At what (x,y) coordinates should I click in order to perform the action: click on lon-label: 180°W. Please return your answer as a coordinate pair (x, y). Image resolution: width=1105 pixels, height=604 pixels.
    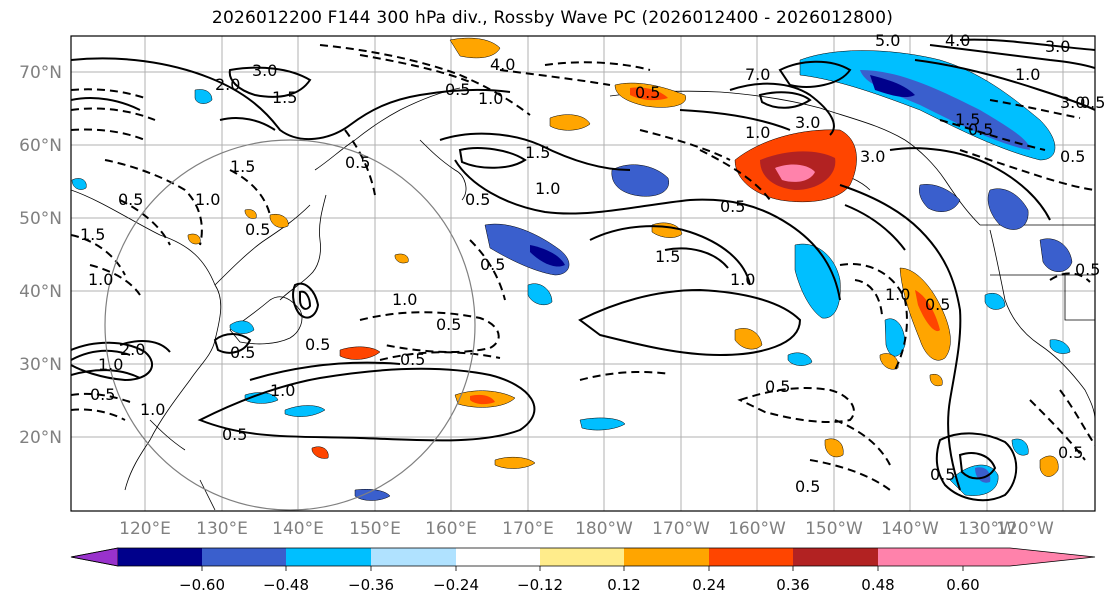
    Looking at the image, I should click on (604, 529).